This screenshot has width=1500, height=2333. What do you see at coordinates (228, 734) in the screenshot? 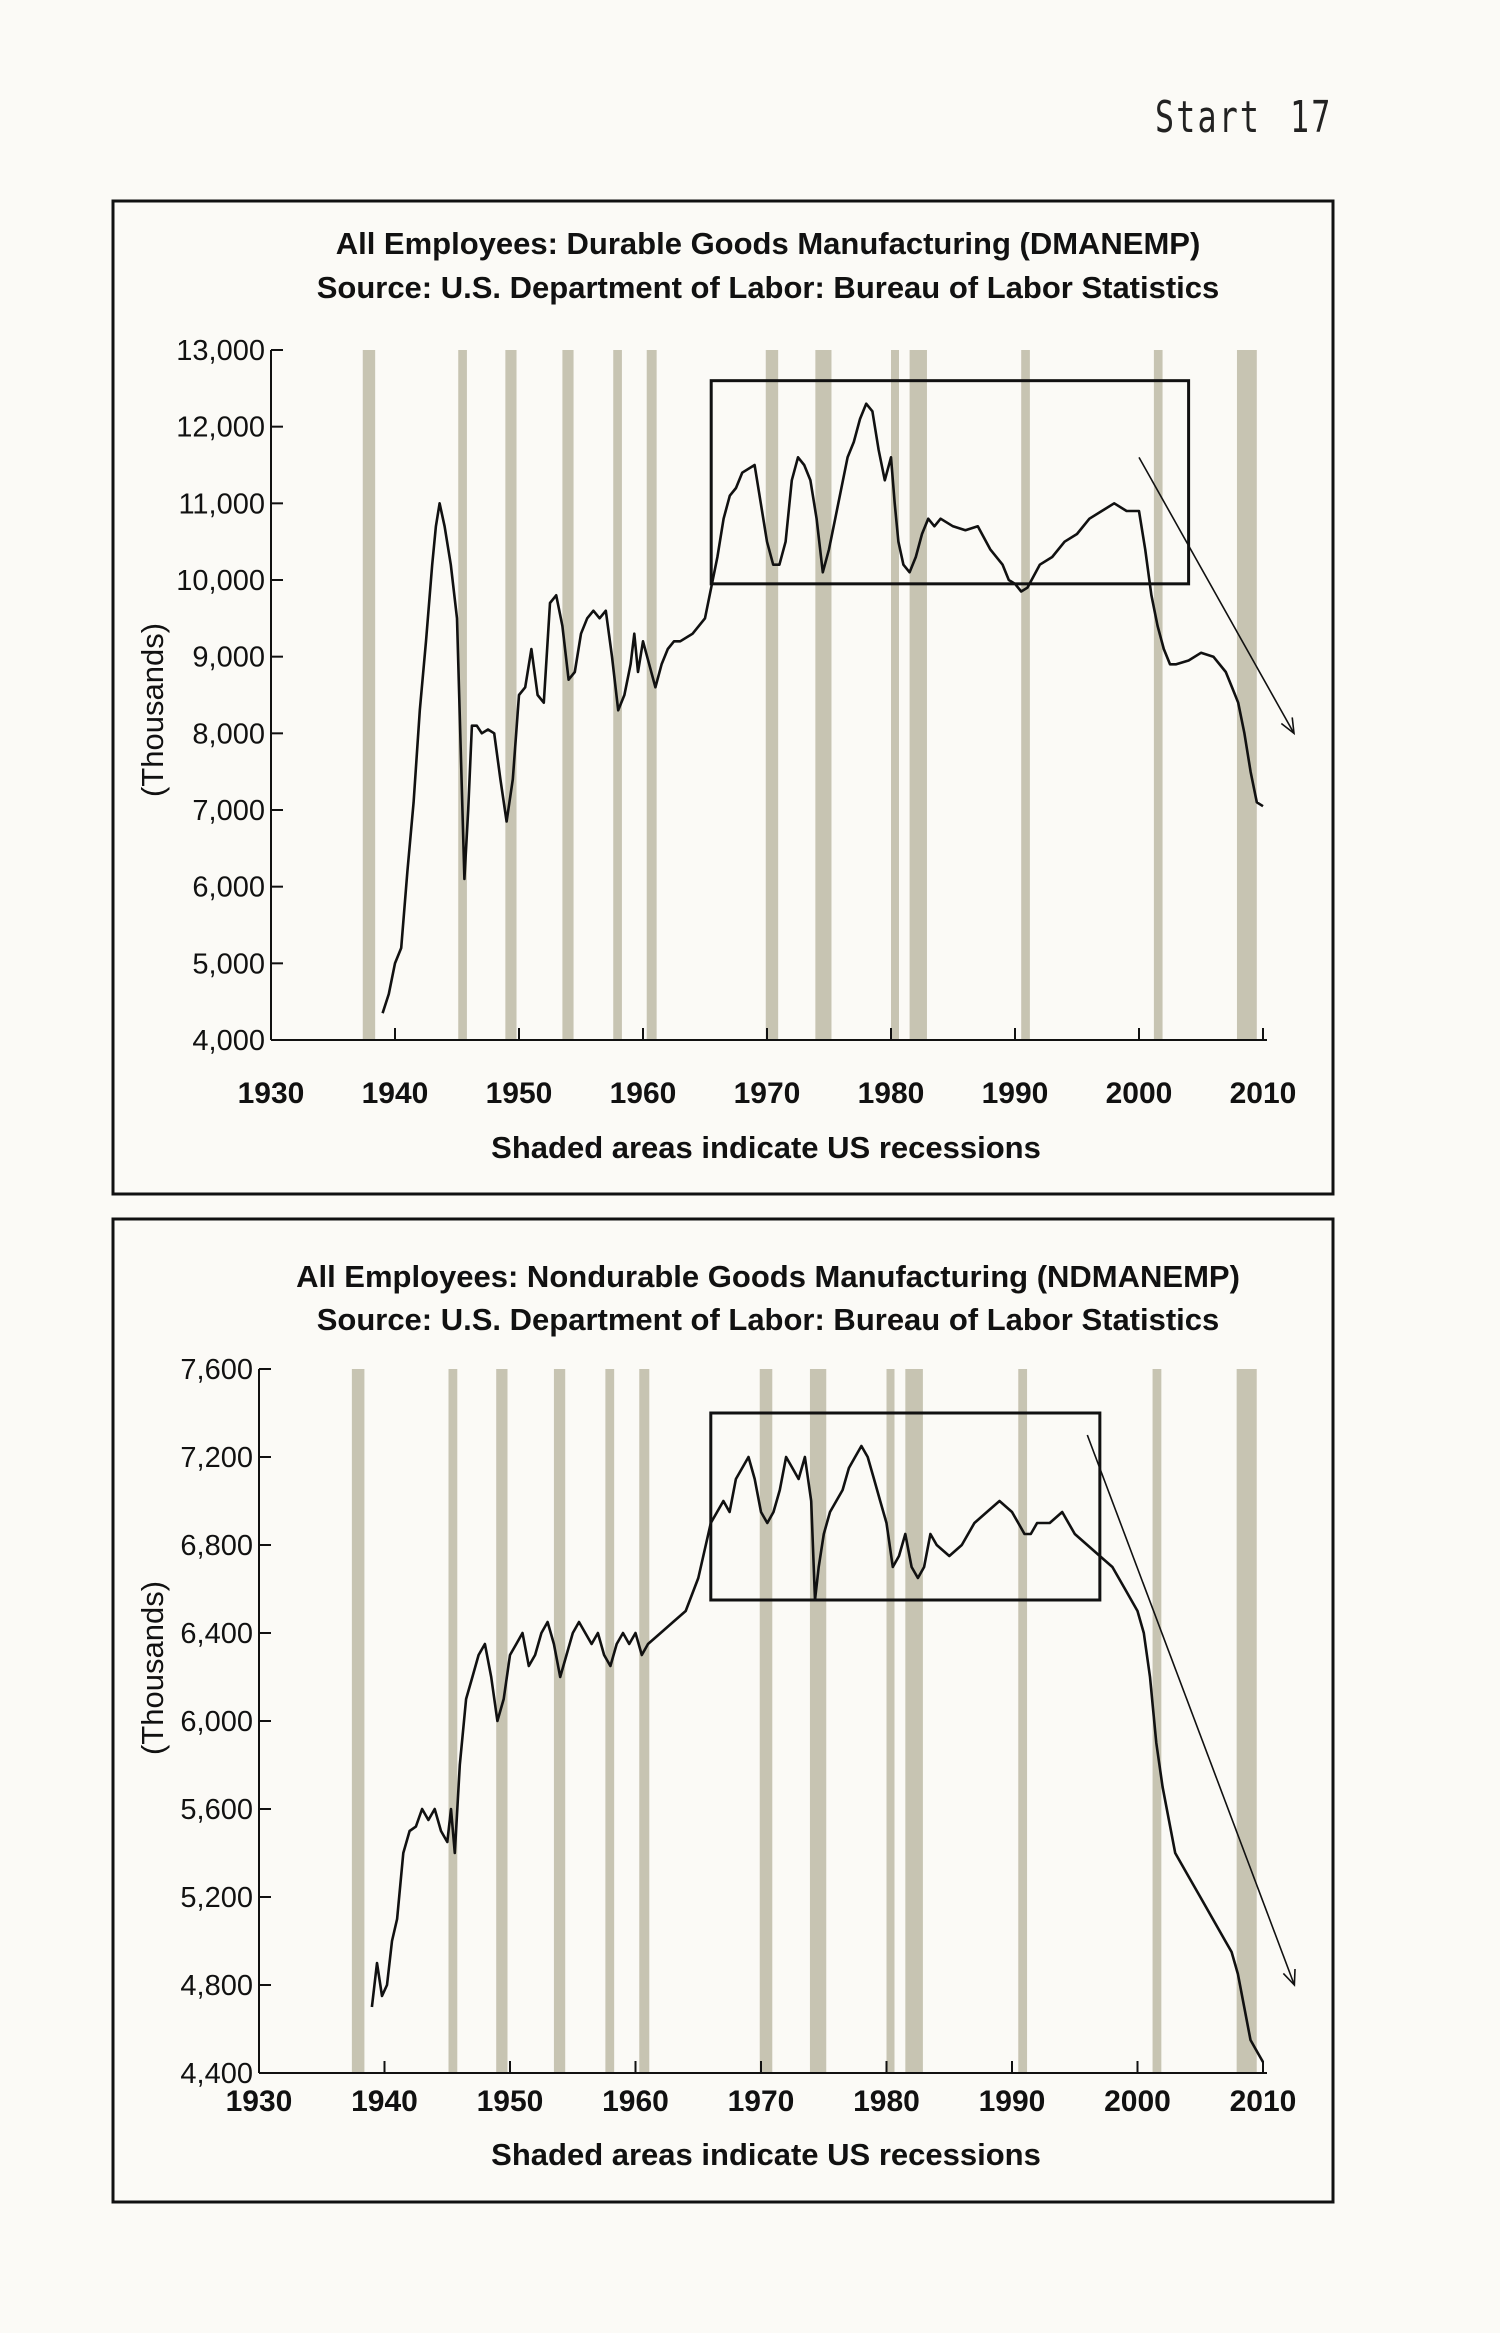
I see `y-tick-label: 8,000` at bounding box center [228, 734].